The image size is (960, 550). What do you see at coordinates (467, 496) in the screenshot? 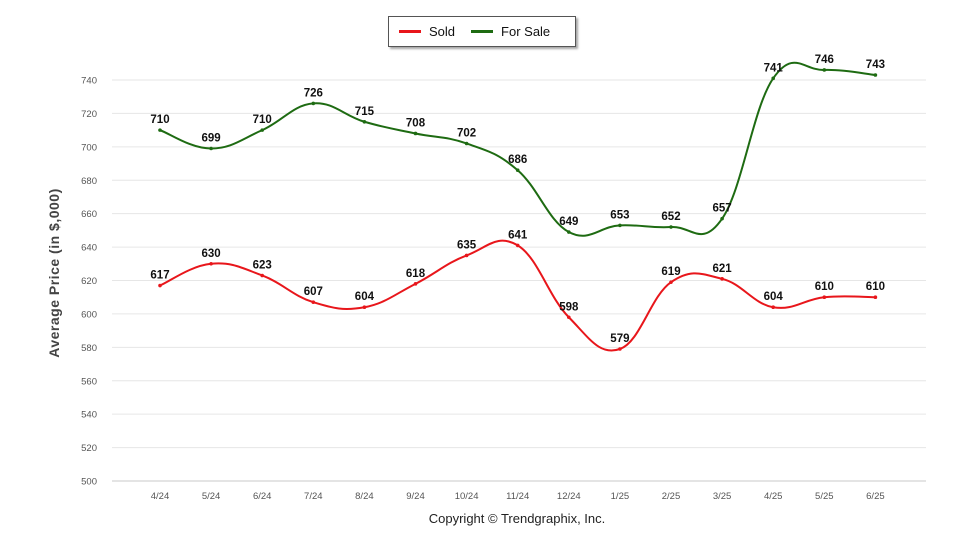
I see `x-tick-label: 10/24` at bounding box center [467, 496].